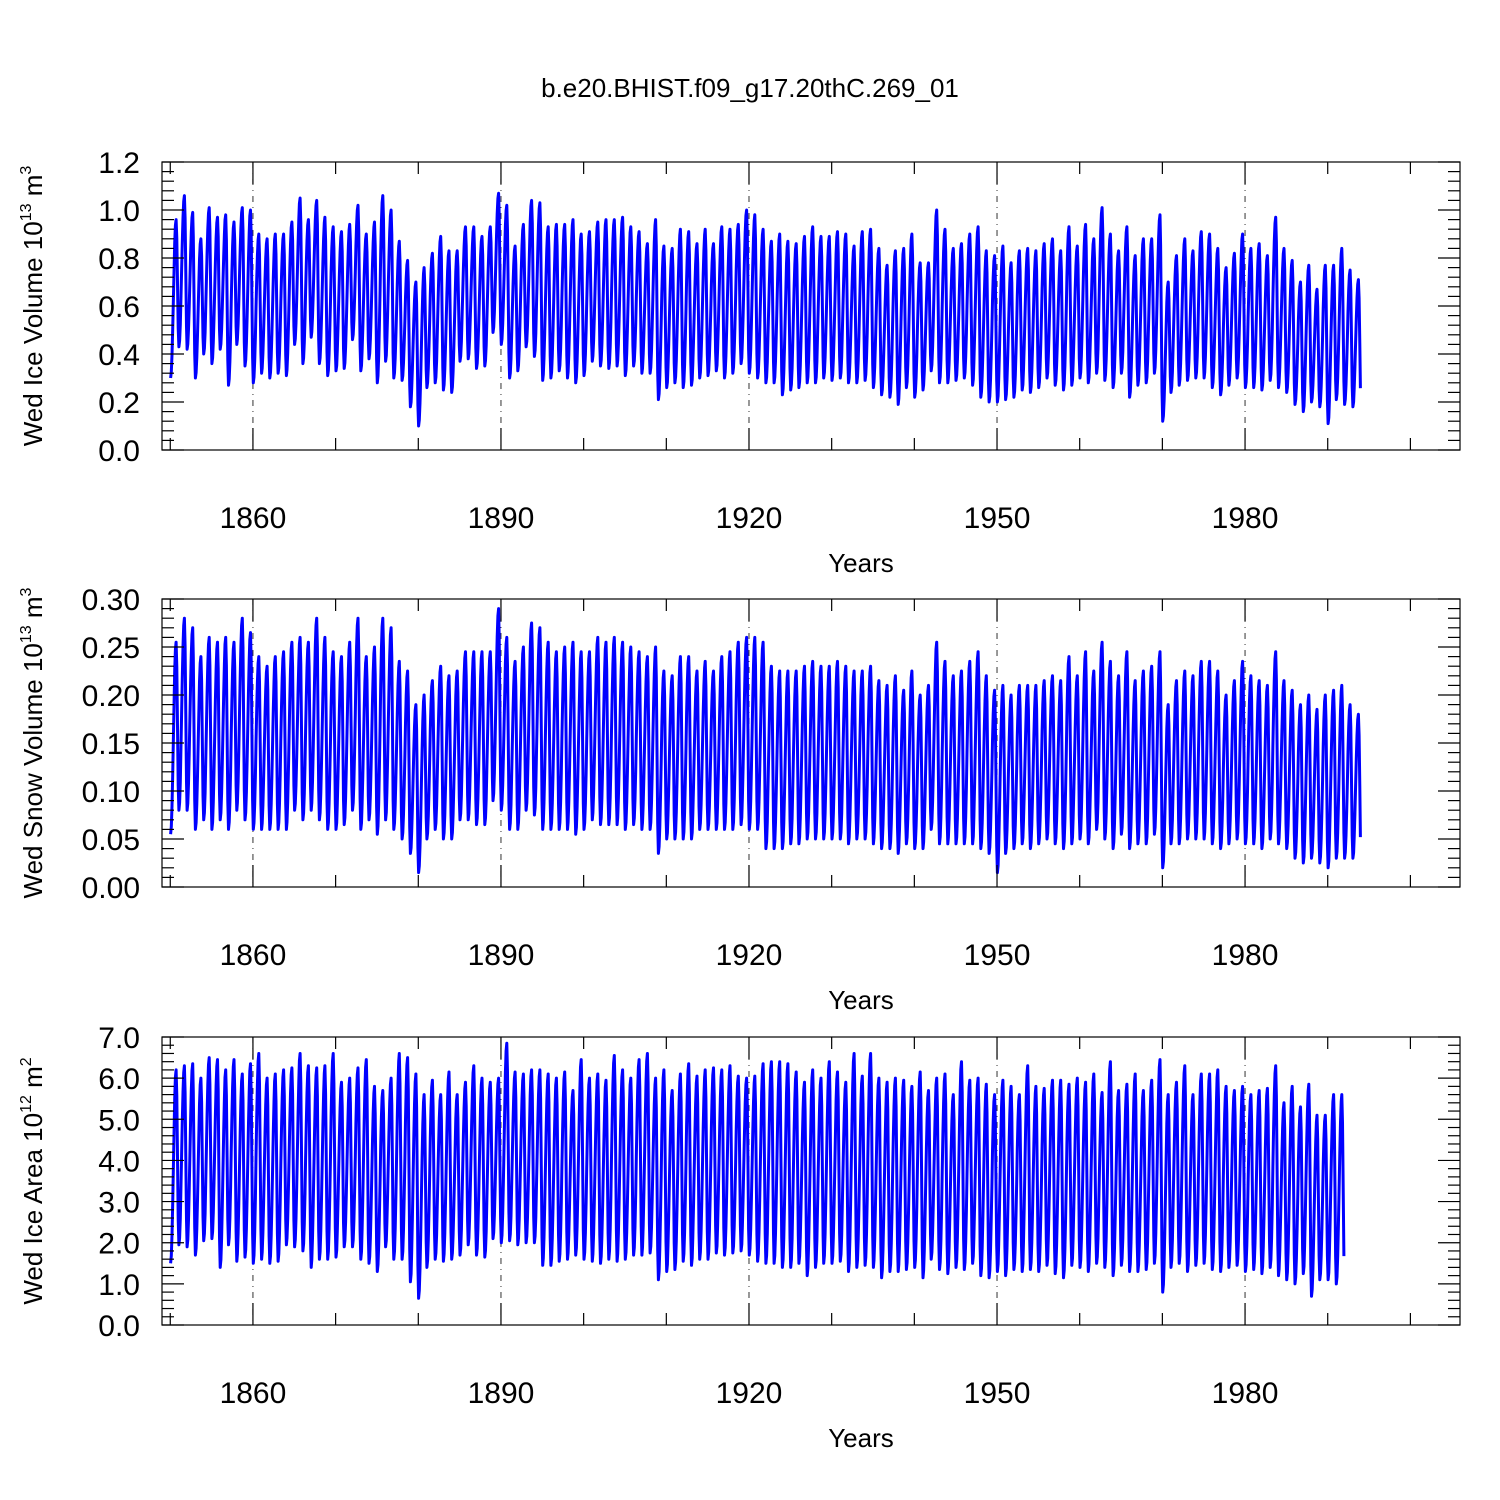  I want to click on y-tick-label: 0.25, so click(111, 648).